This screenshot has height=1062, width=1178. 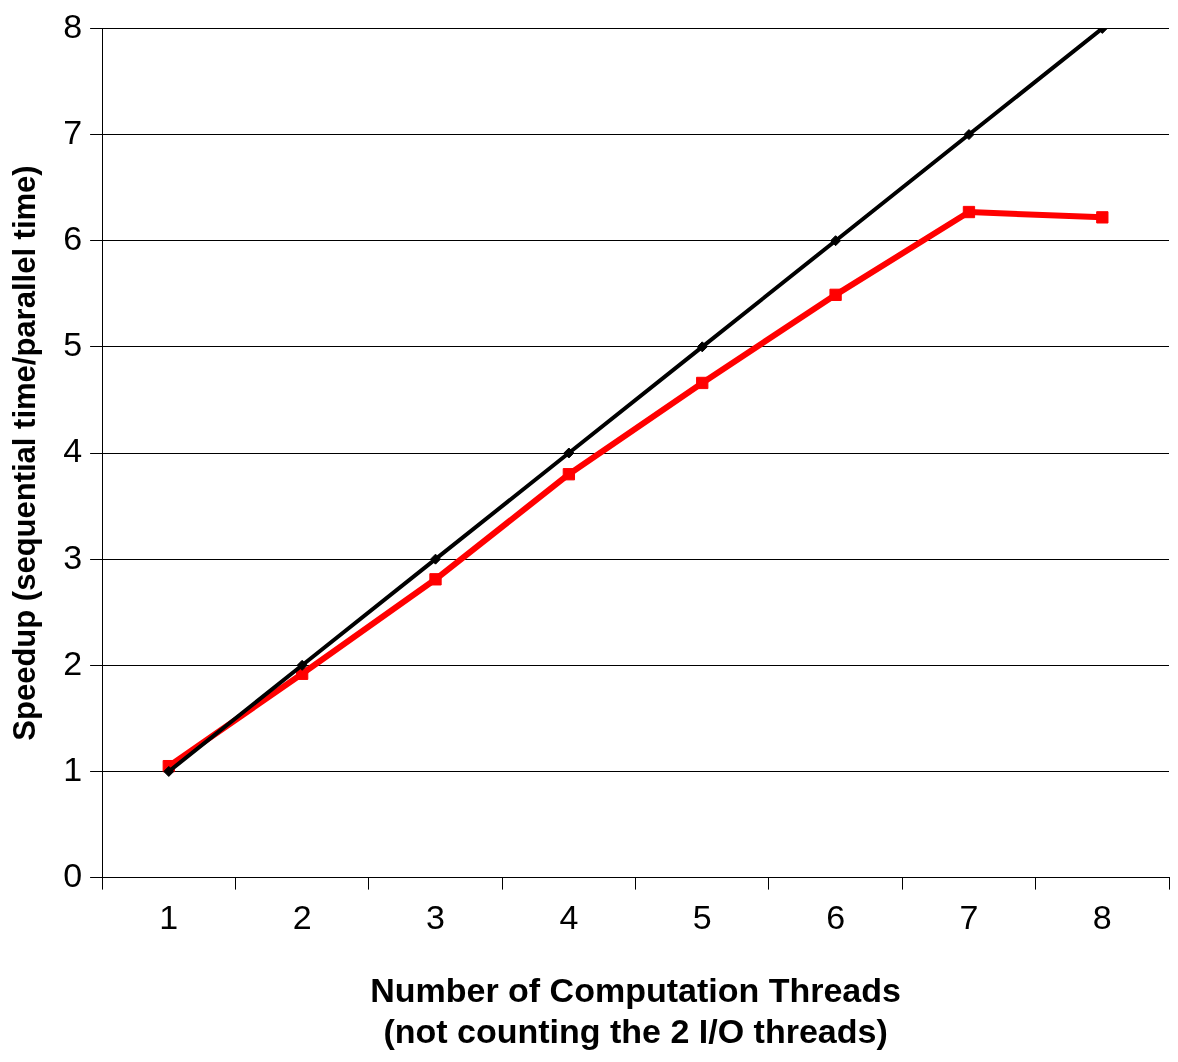 I want to click on y-tick-label: 4, so click(x=73, y=450).